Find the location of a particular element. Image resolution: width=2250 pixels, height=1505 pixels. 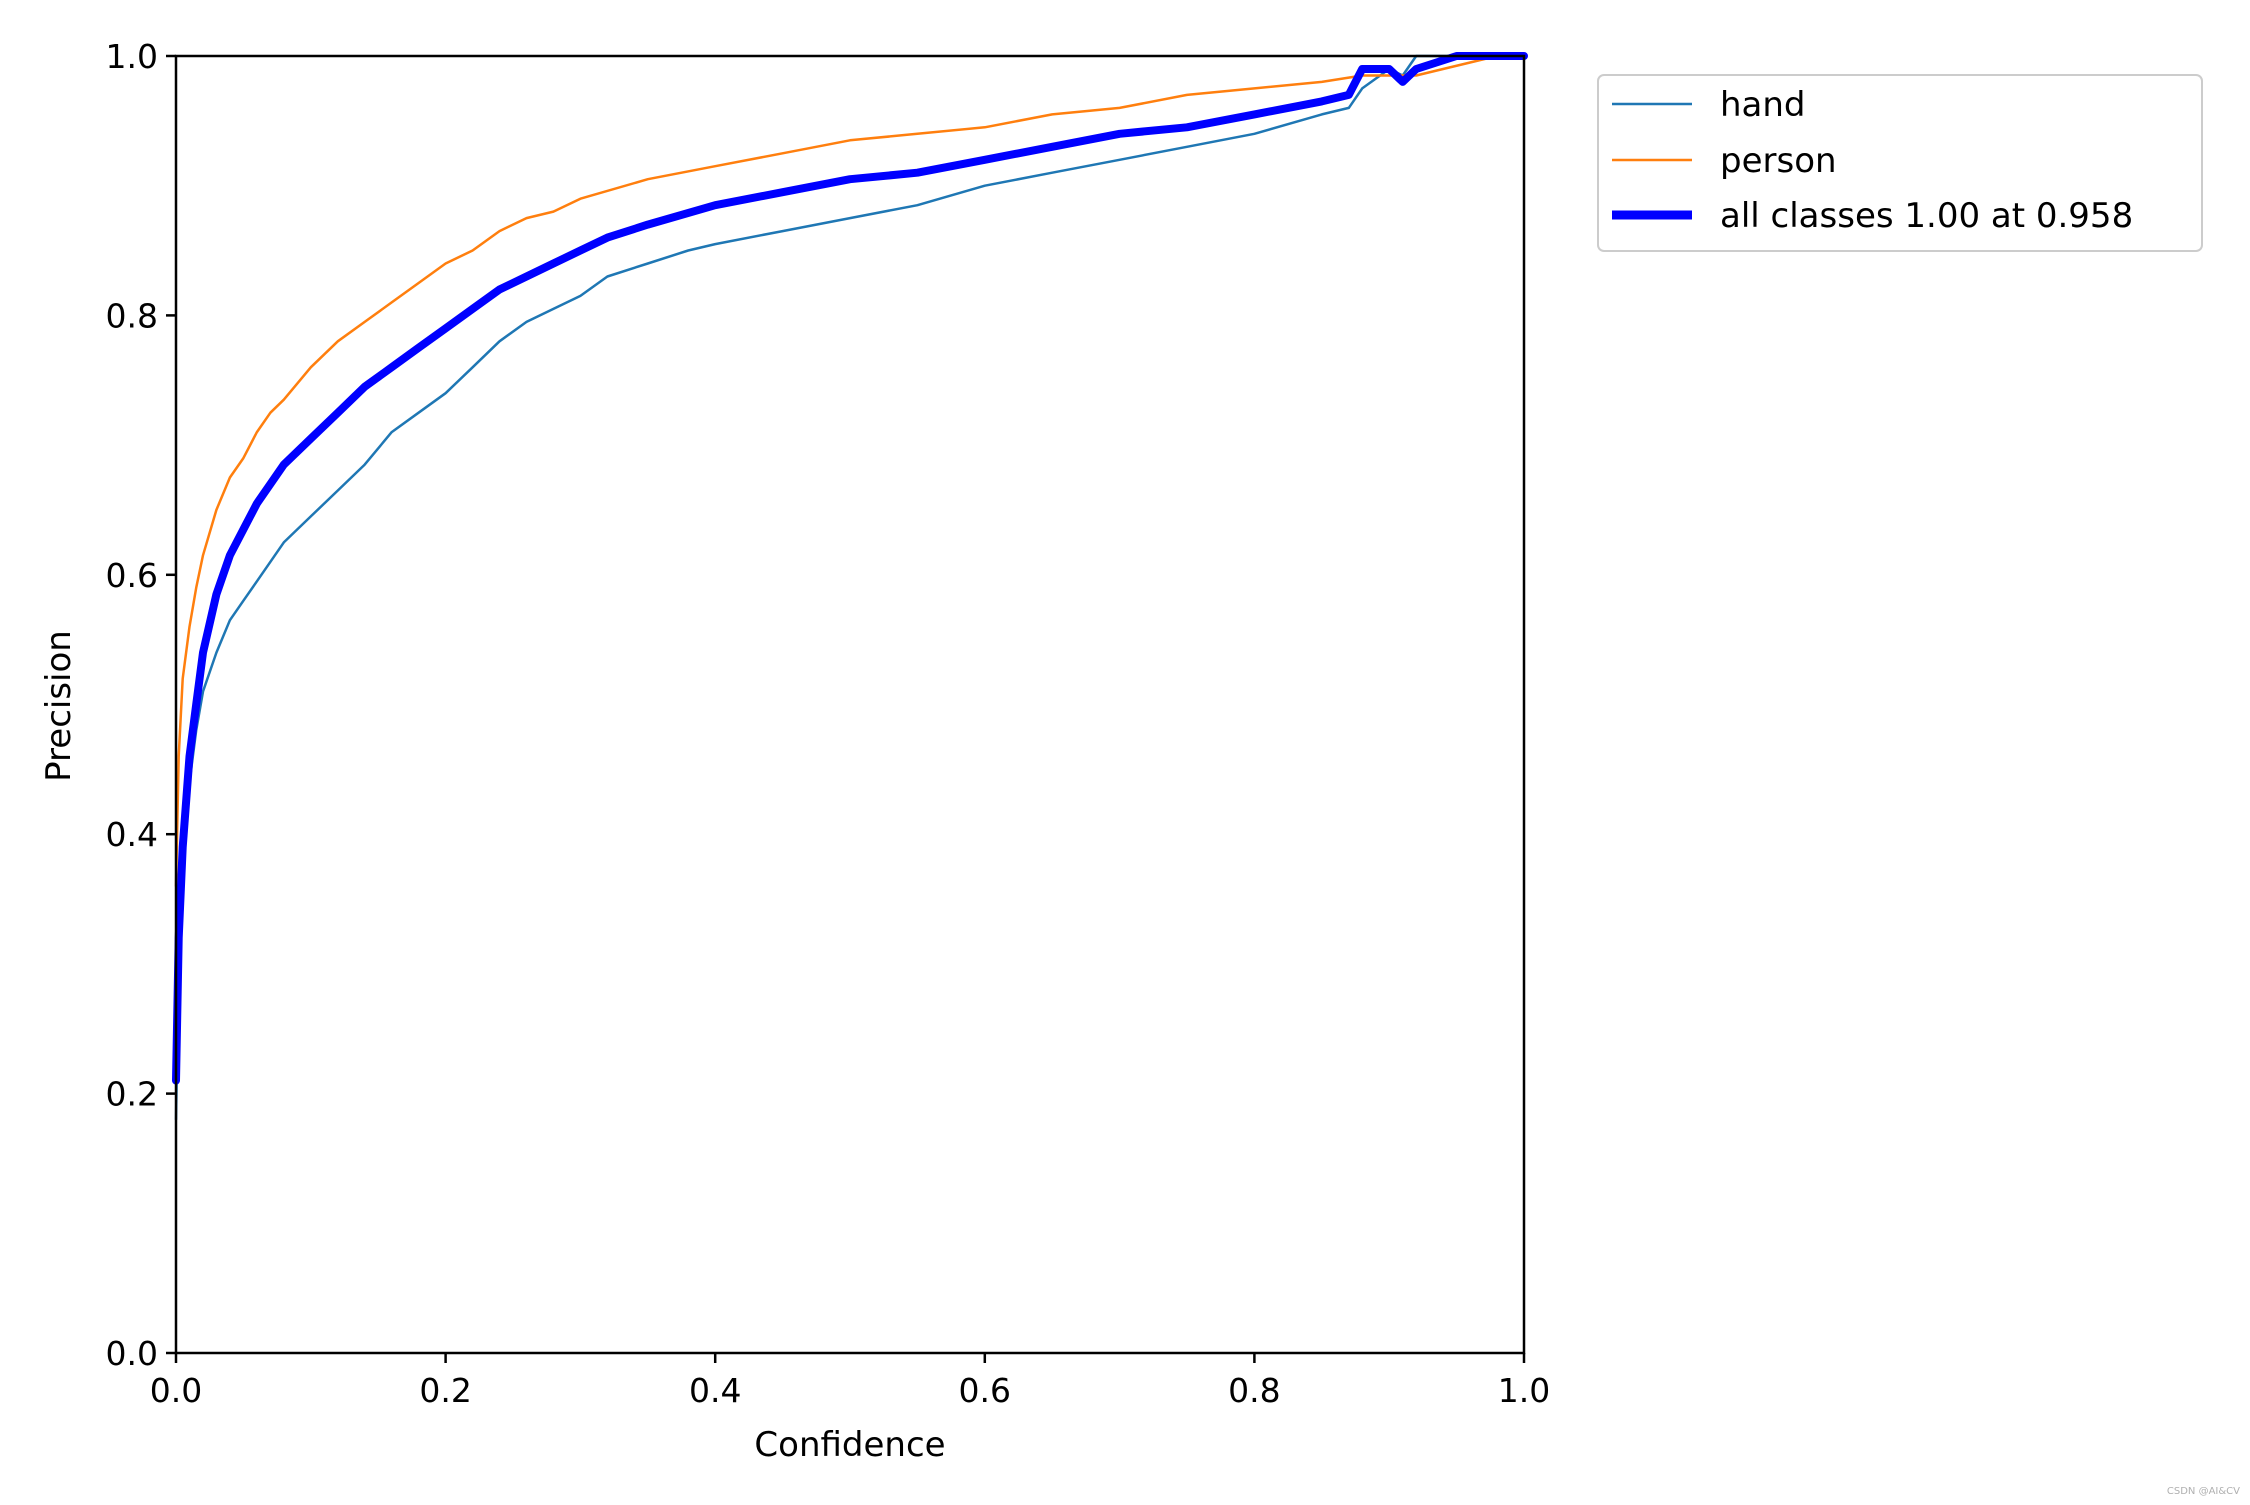

x-tick-label: 0.6 is located at coordinates (985, 1390).